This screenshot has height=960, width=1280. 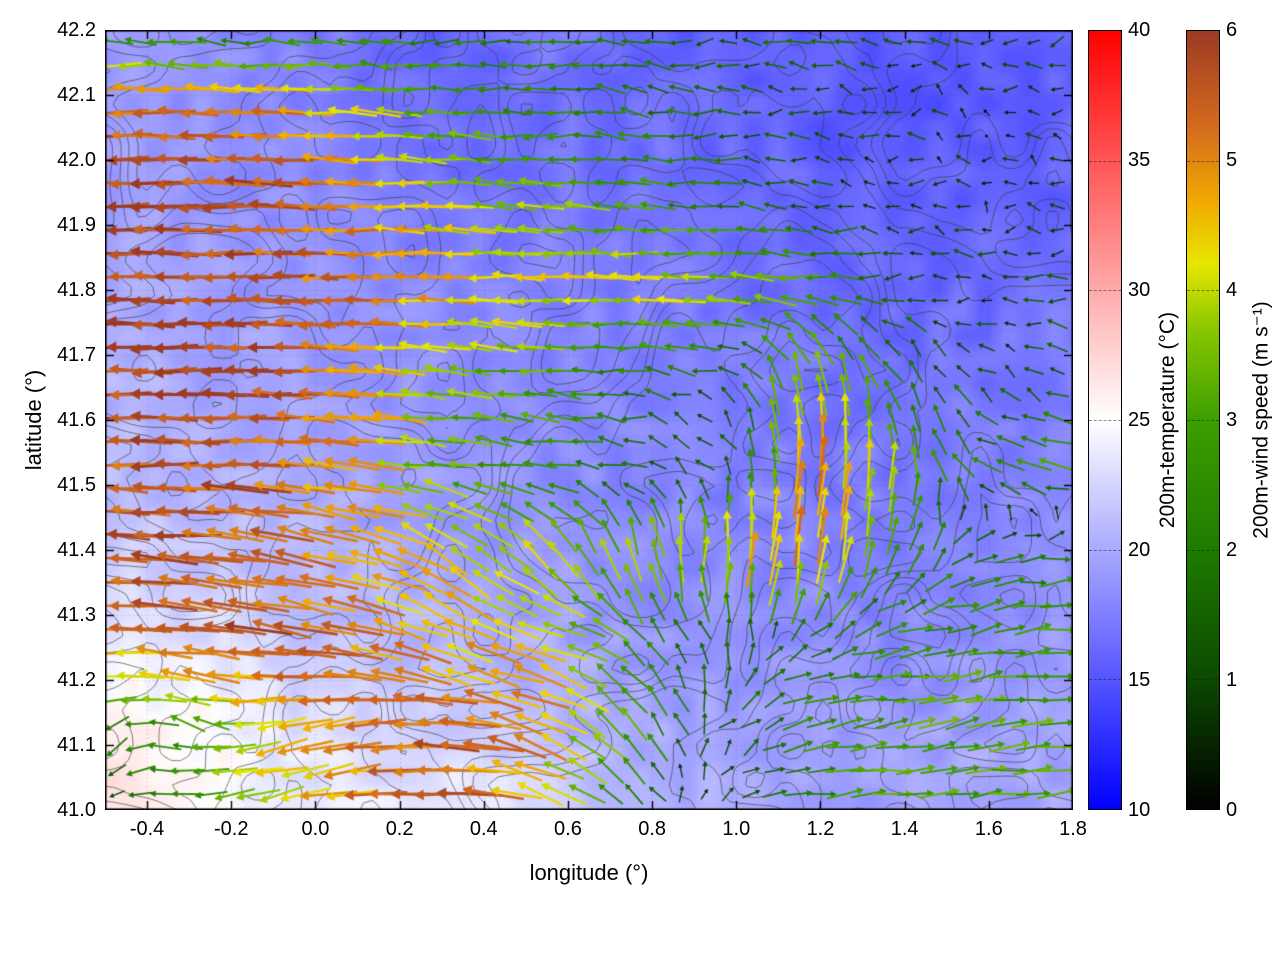 What do you see at coordinates (76, 810) in the screenshot?
I see `y-tick-label: 41.0` at bounding box center [76, 810].